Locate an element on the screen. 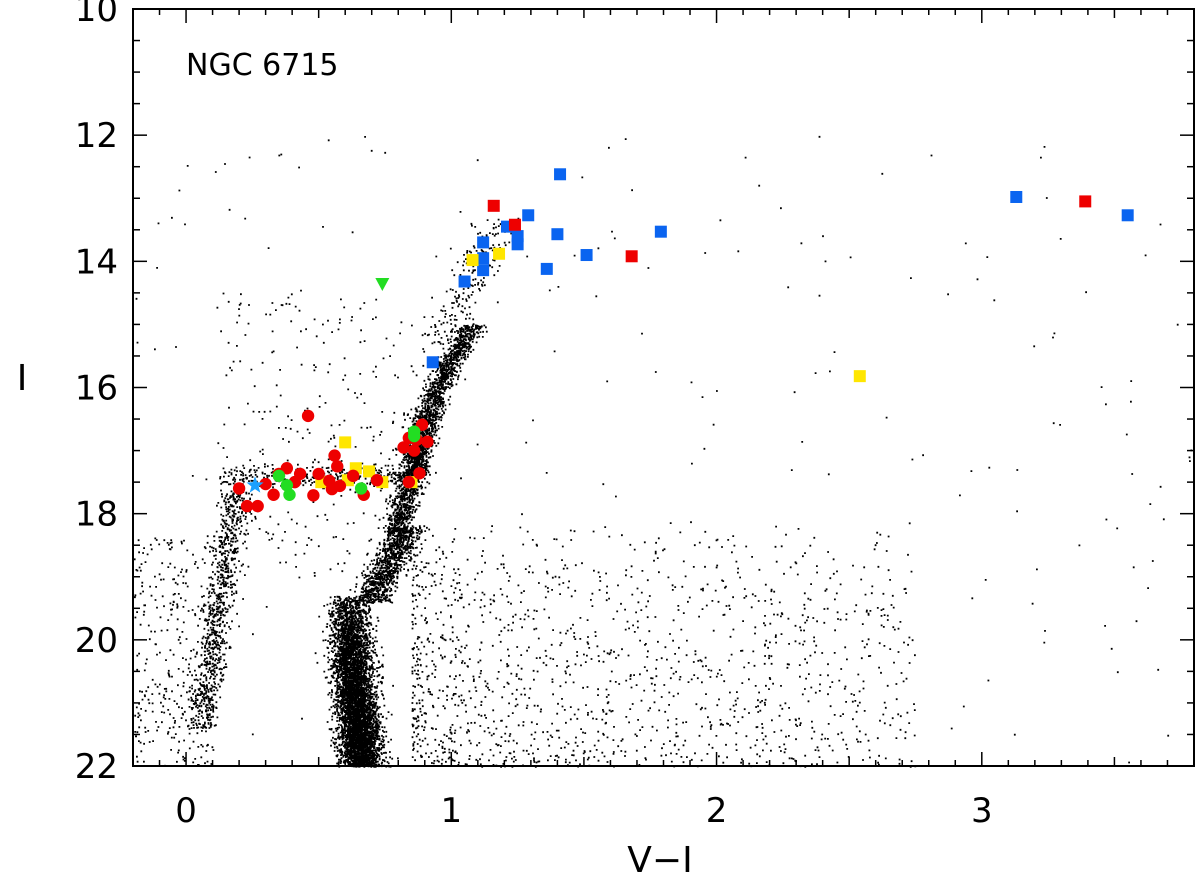 The image size is (1200, 880). y-tick-label: 20 is located at coordinates (96, 641).